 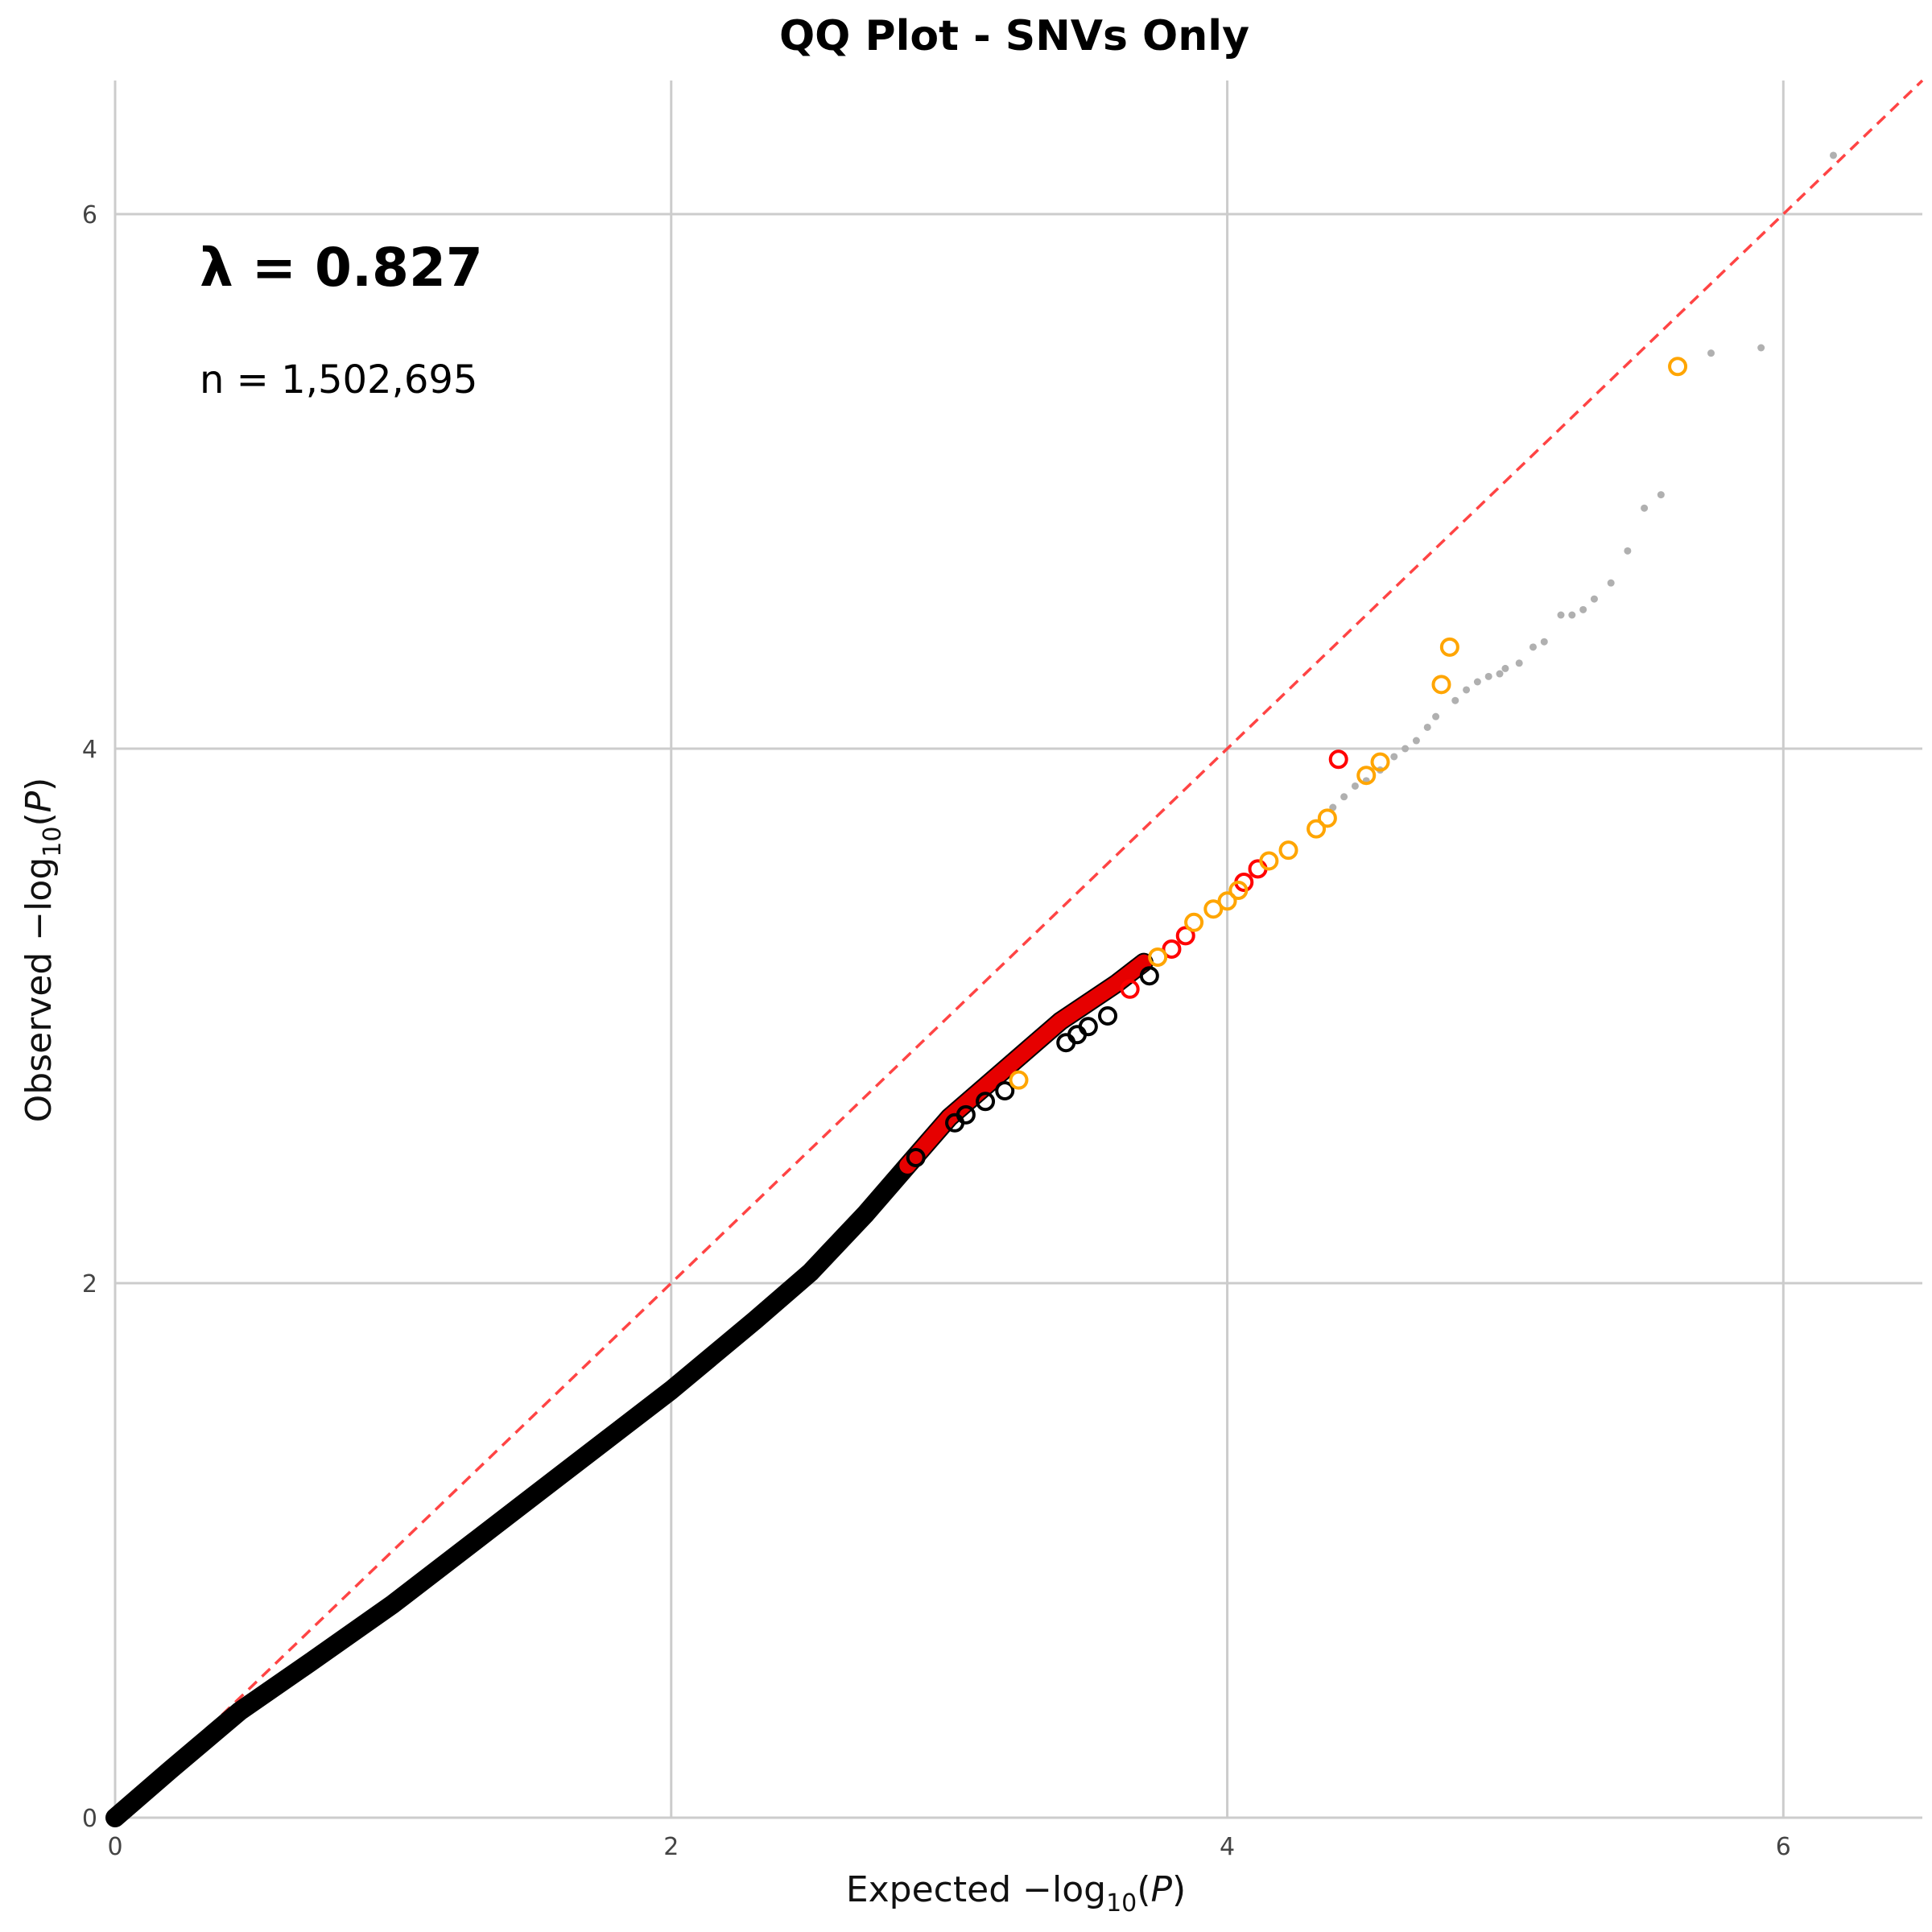 I want to click on x-axis-variable: P, so click(x=1161, y=1889).